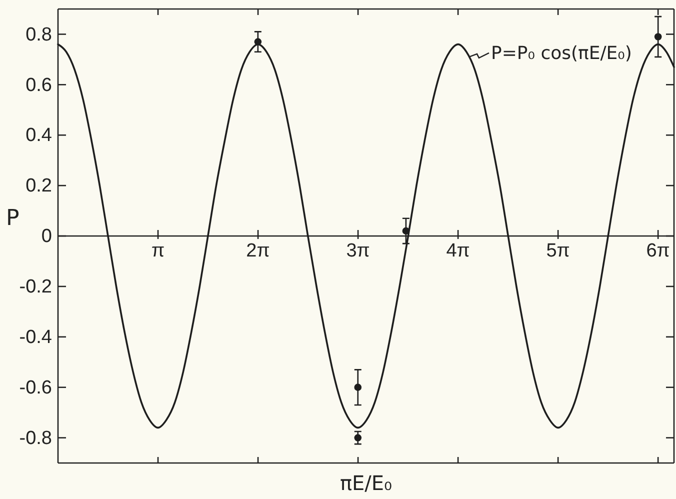 The height and width of the screenshot is (499, 676). I want to click on y-tick-label: 0.4, so click(39, 135).